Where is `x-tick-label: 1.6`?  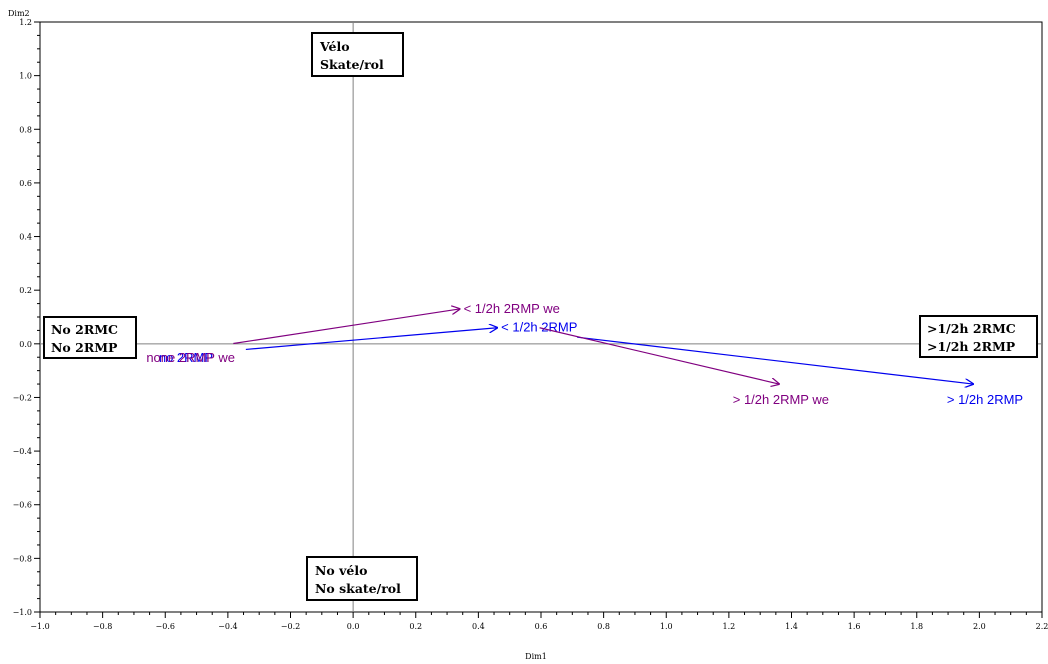
x-tick-label: 1.6 is located at coordinates (854, 626).